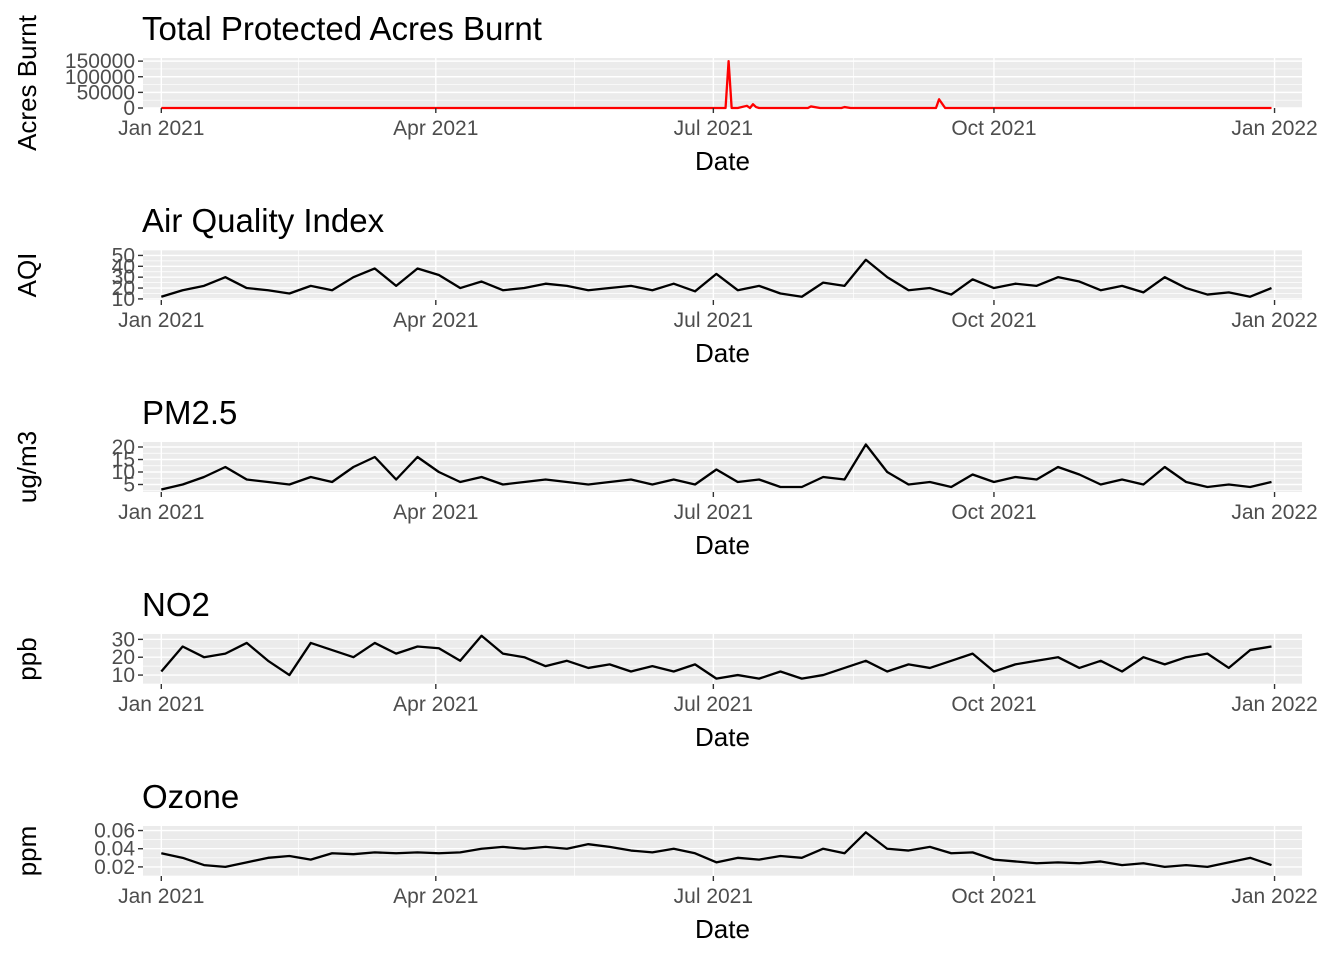 The width and height of the screenshot is (1344, 960). What do you see at coordinates (342, 28) in the screenshot?
I see `chart-title: Total Protected Acres Burnt` at bounding box center [342, 28].